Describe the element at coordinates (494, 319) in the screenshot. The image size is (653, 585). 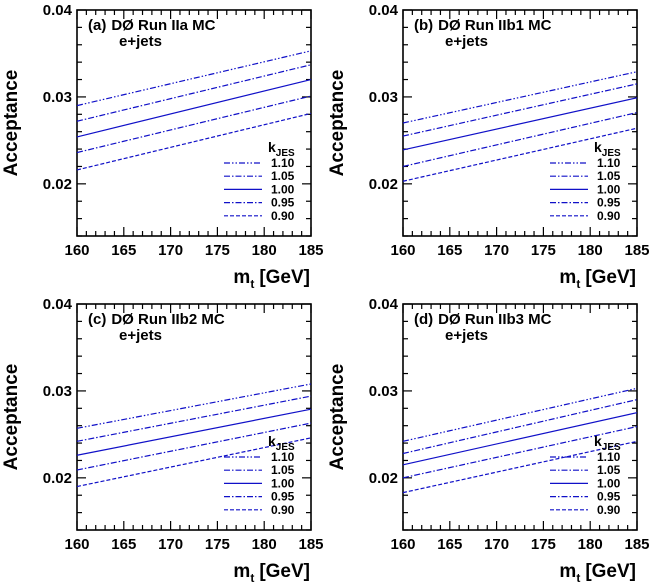
I see `panel-title-text: DØ Run IIb3 MC` at that location.